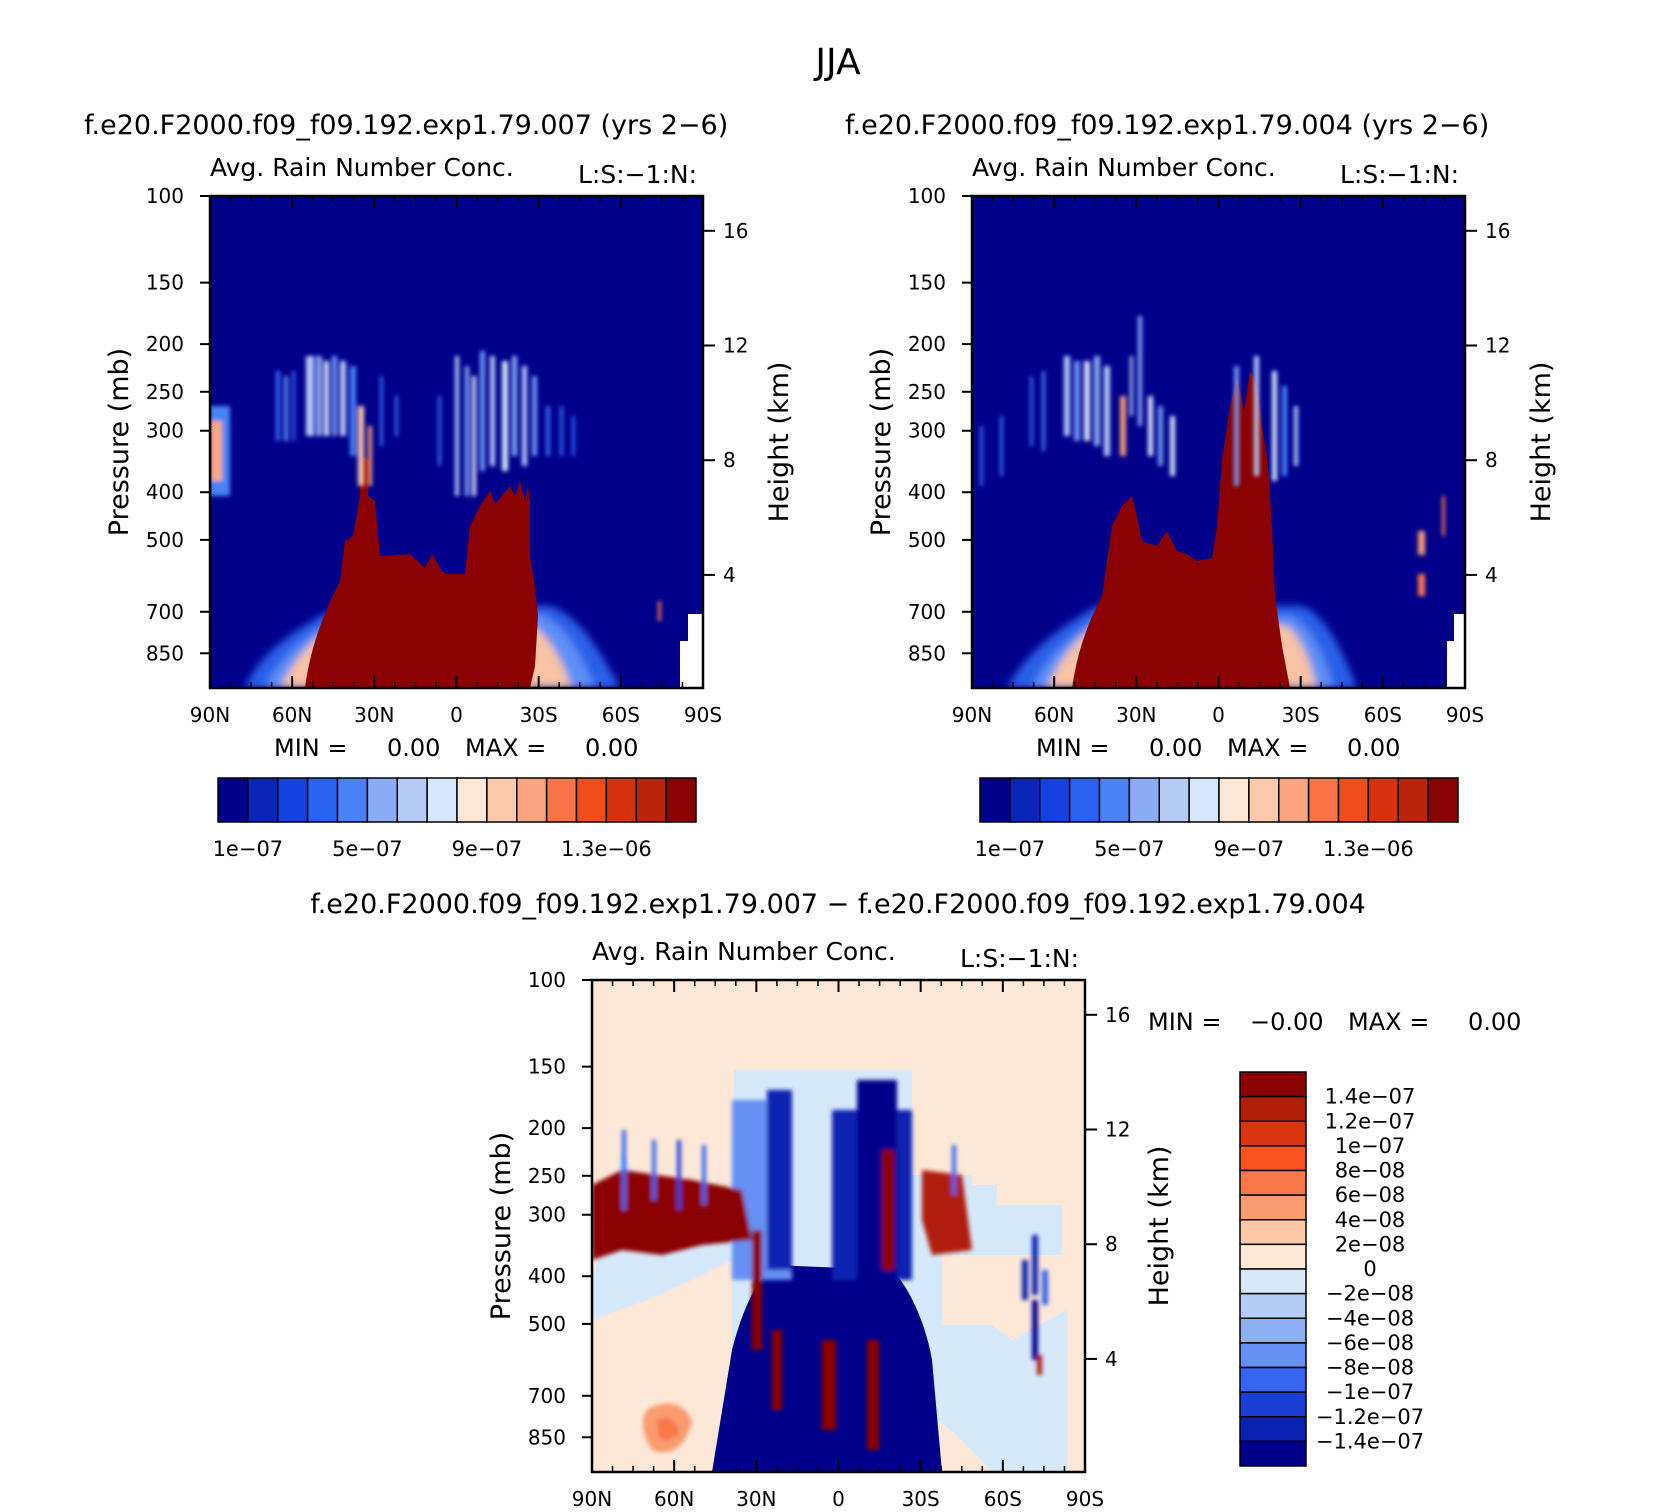 The image size is (1668, 1512). I want to click on panel-a-y2label: Height (km), so click(779, 442).